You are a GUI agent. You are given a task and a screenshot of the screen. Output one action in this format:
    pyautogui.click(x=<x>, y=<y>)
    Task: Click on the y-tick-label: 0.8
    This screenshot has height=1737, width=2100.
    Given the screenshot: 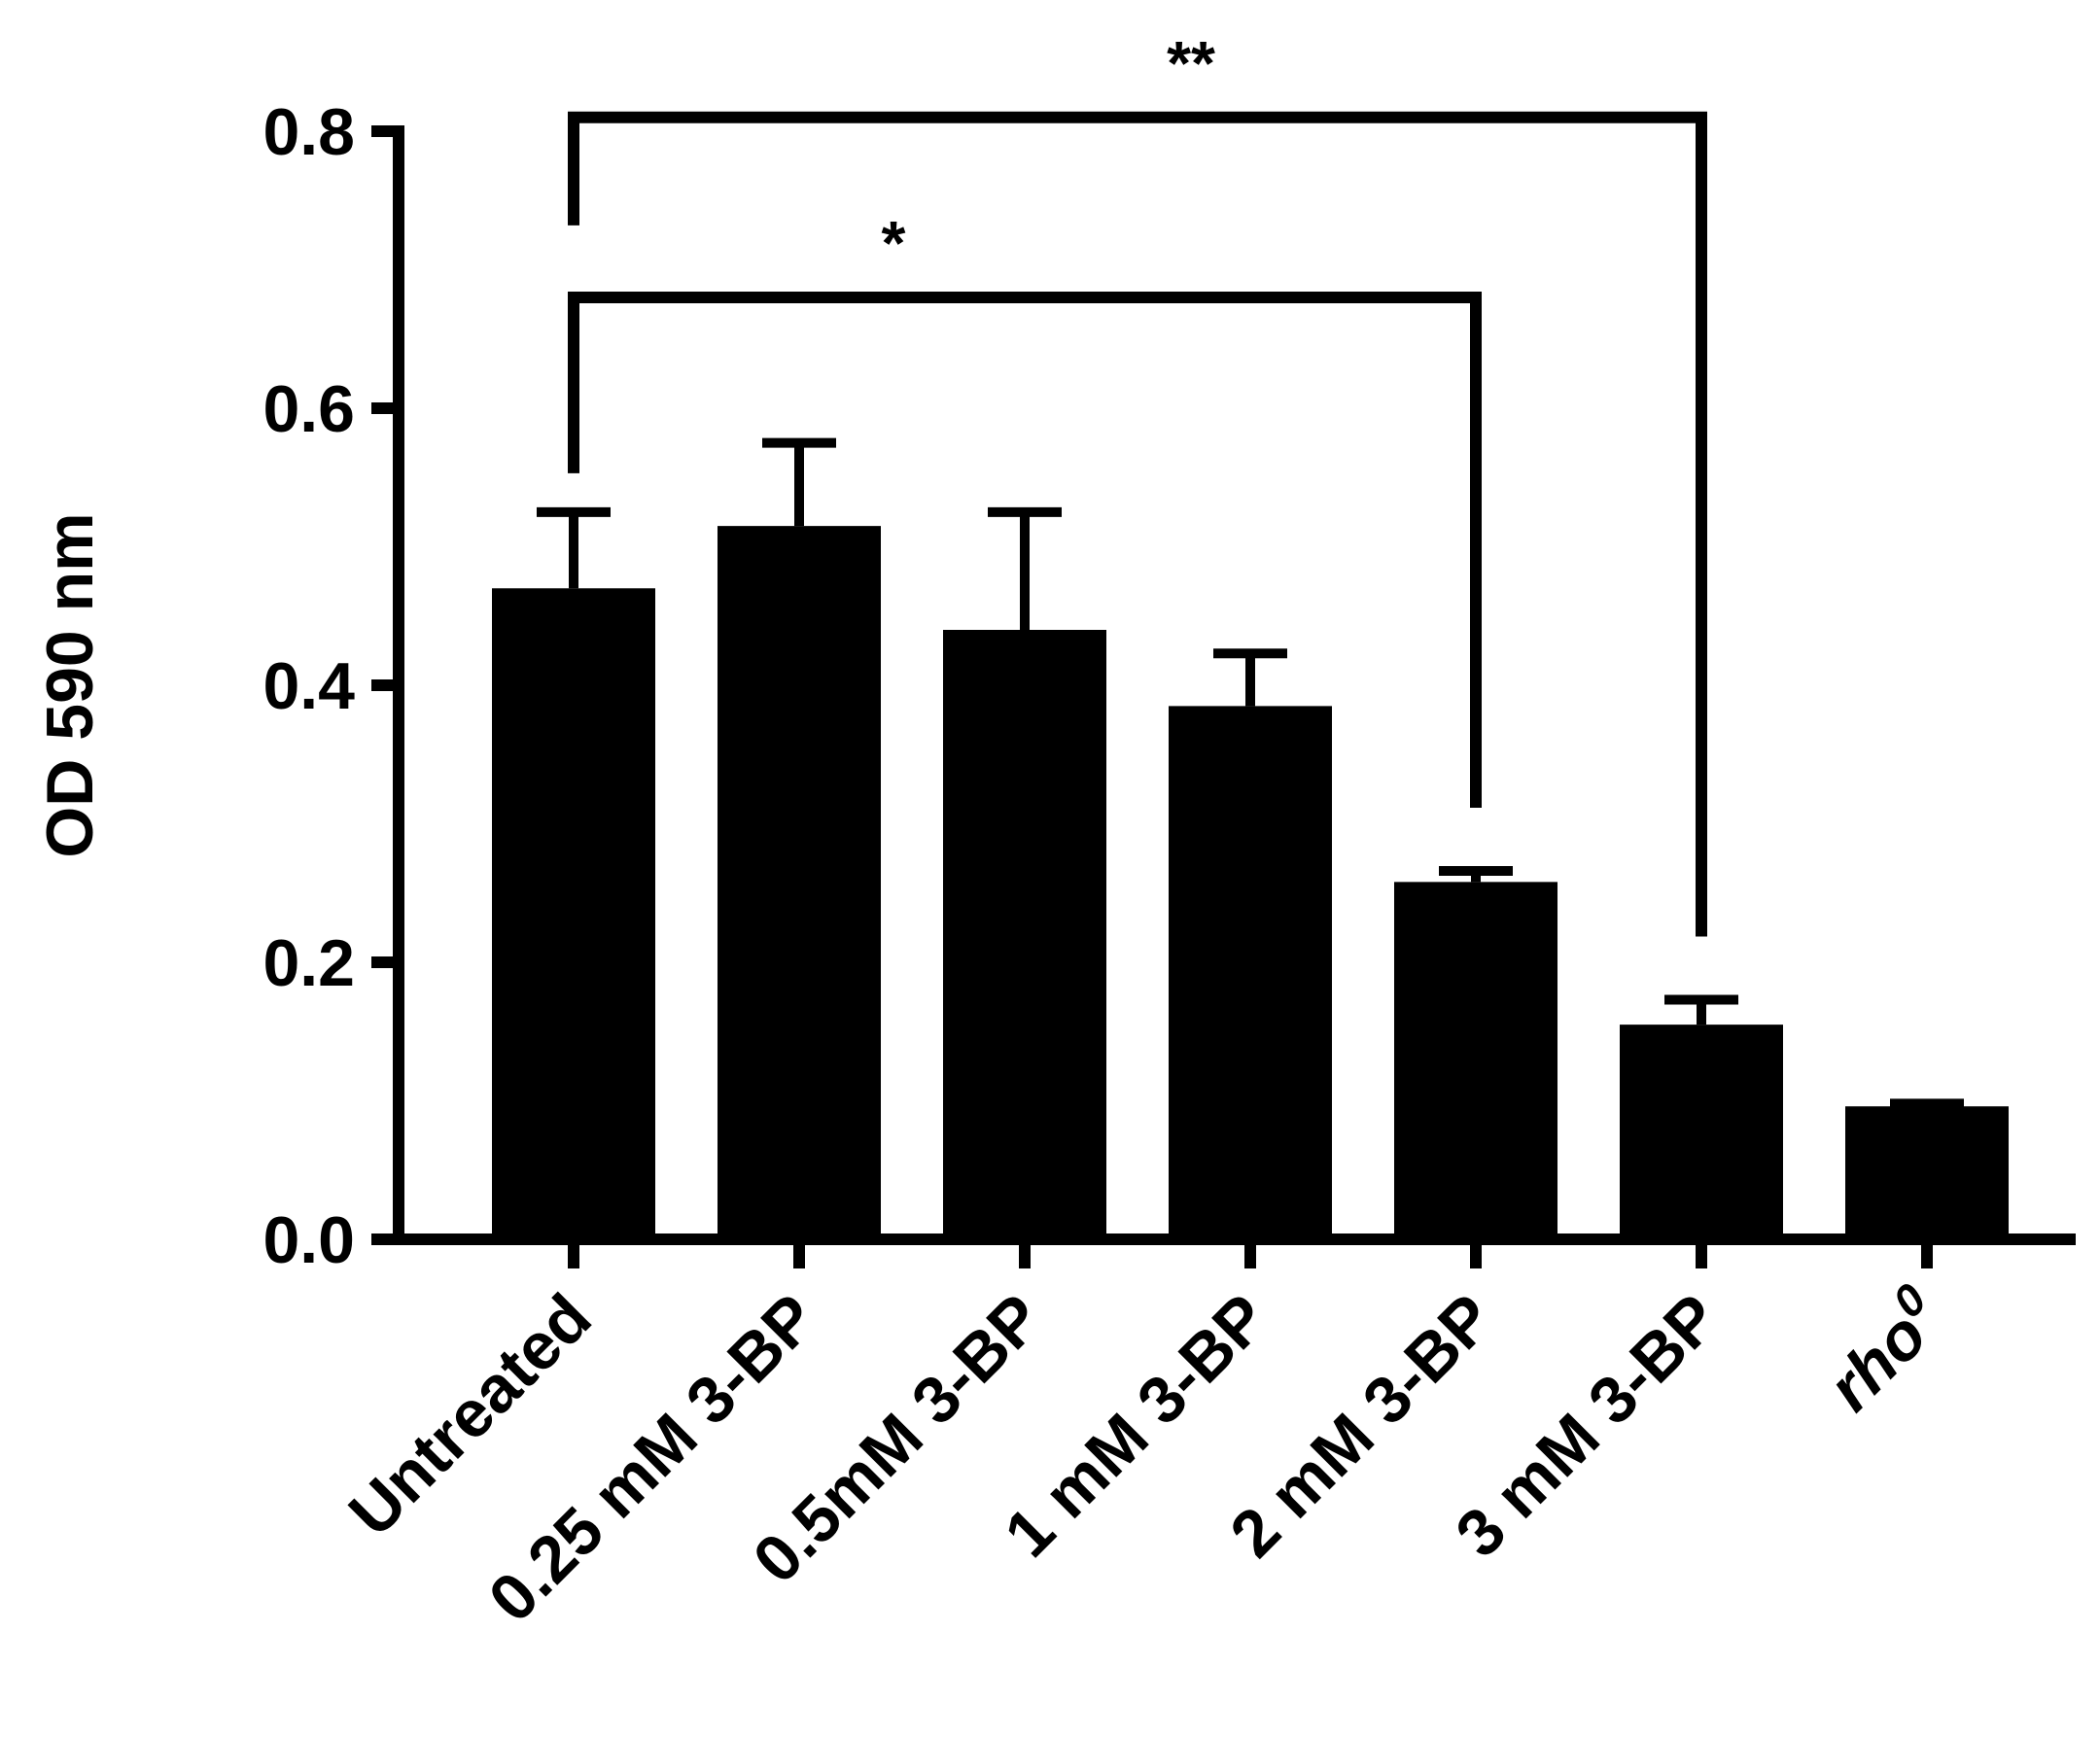 What is the action you would take?
    pyautogui.click(x=308, y=132)
    